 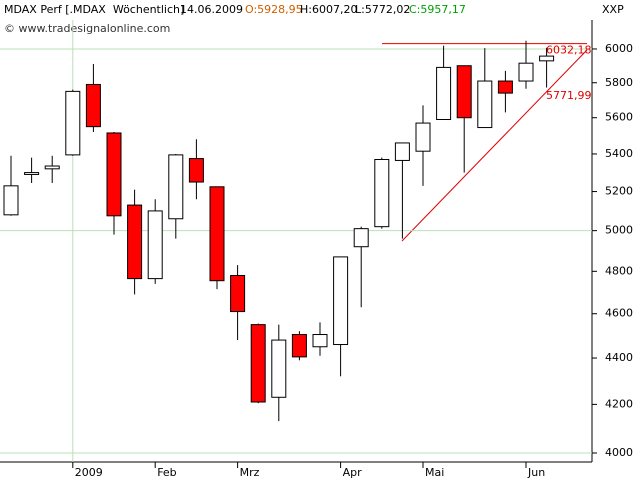 I want to click on x-tick-label: Apr, so click(x=353, y=472).